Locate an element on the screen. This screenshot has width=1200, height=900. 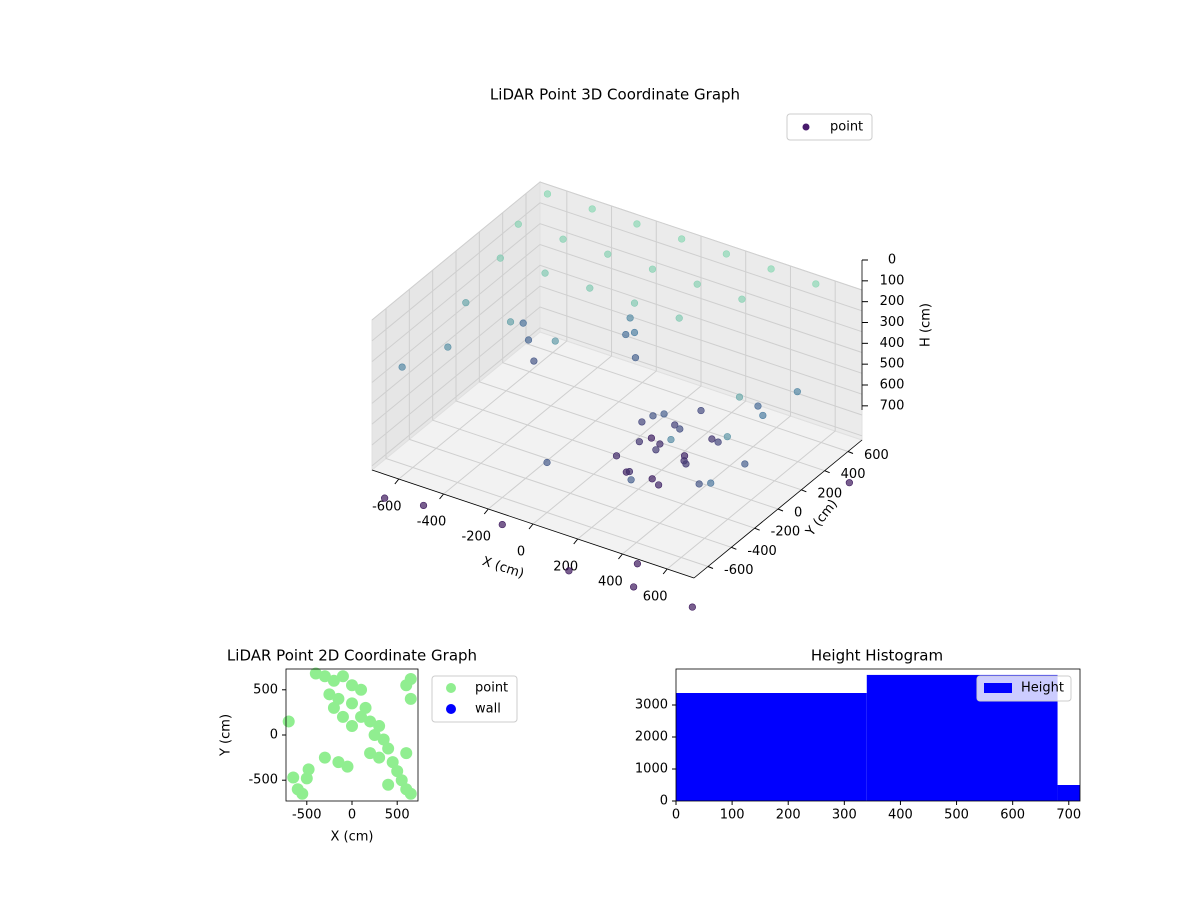
legend-patch is located at coordinates (998, 688).